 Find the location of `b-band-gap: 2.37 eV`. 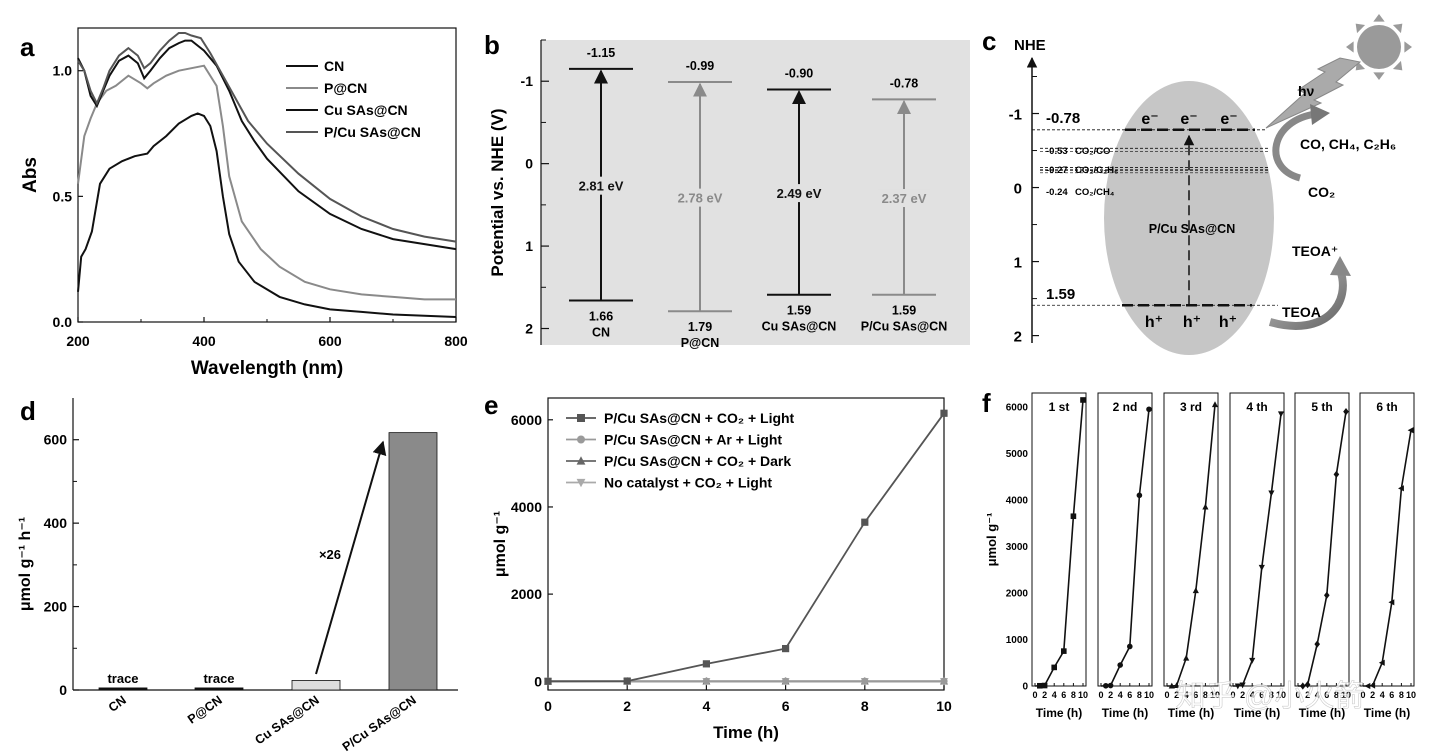

b-band-gap: 2.37 eV is located at coordinates (904, 198).